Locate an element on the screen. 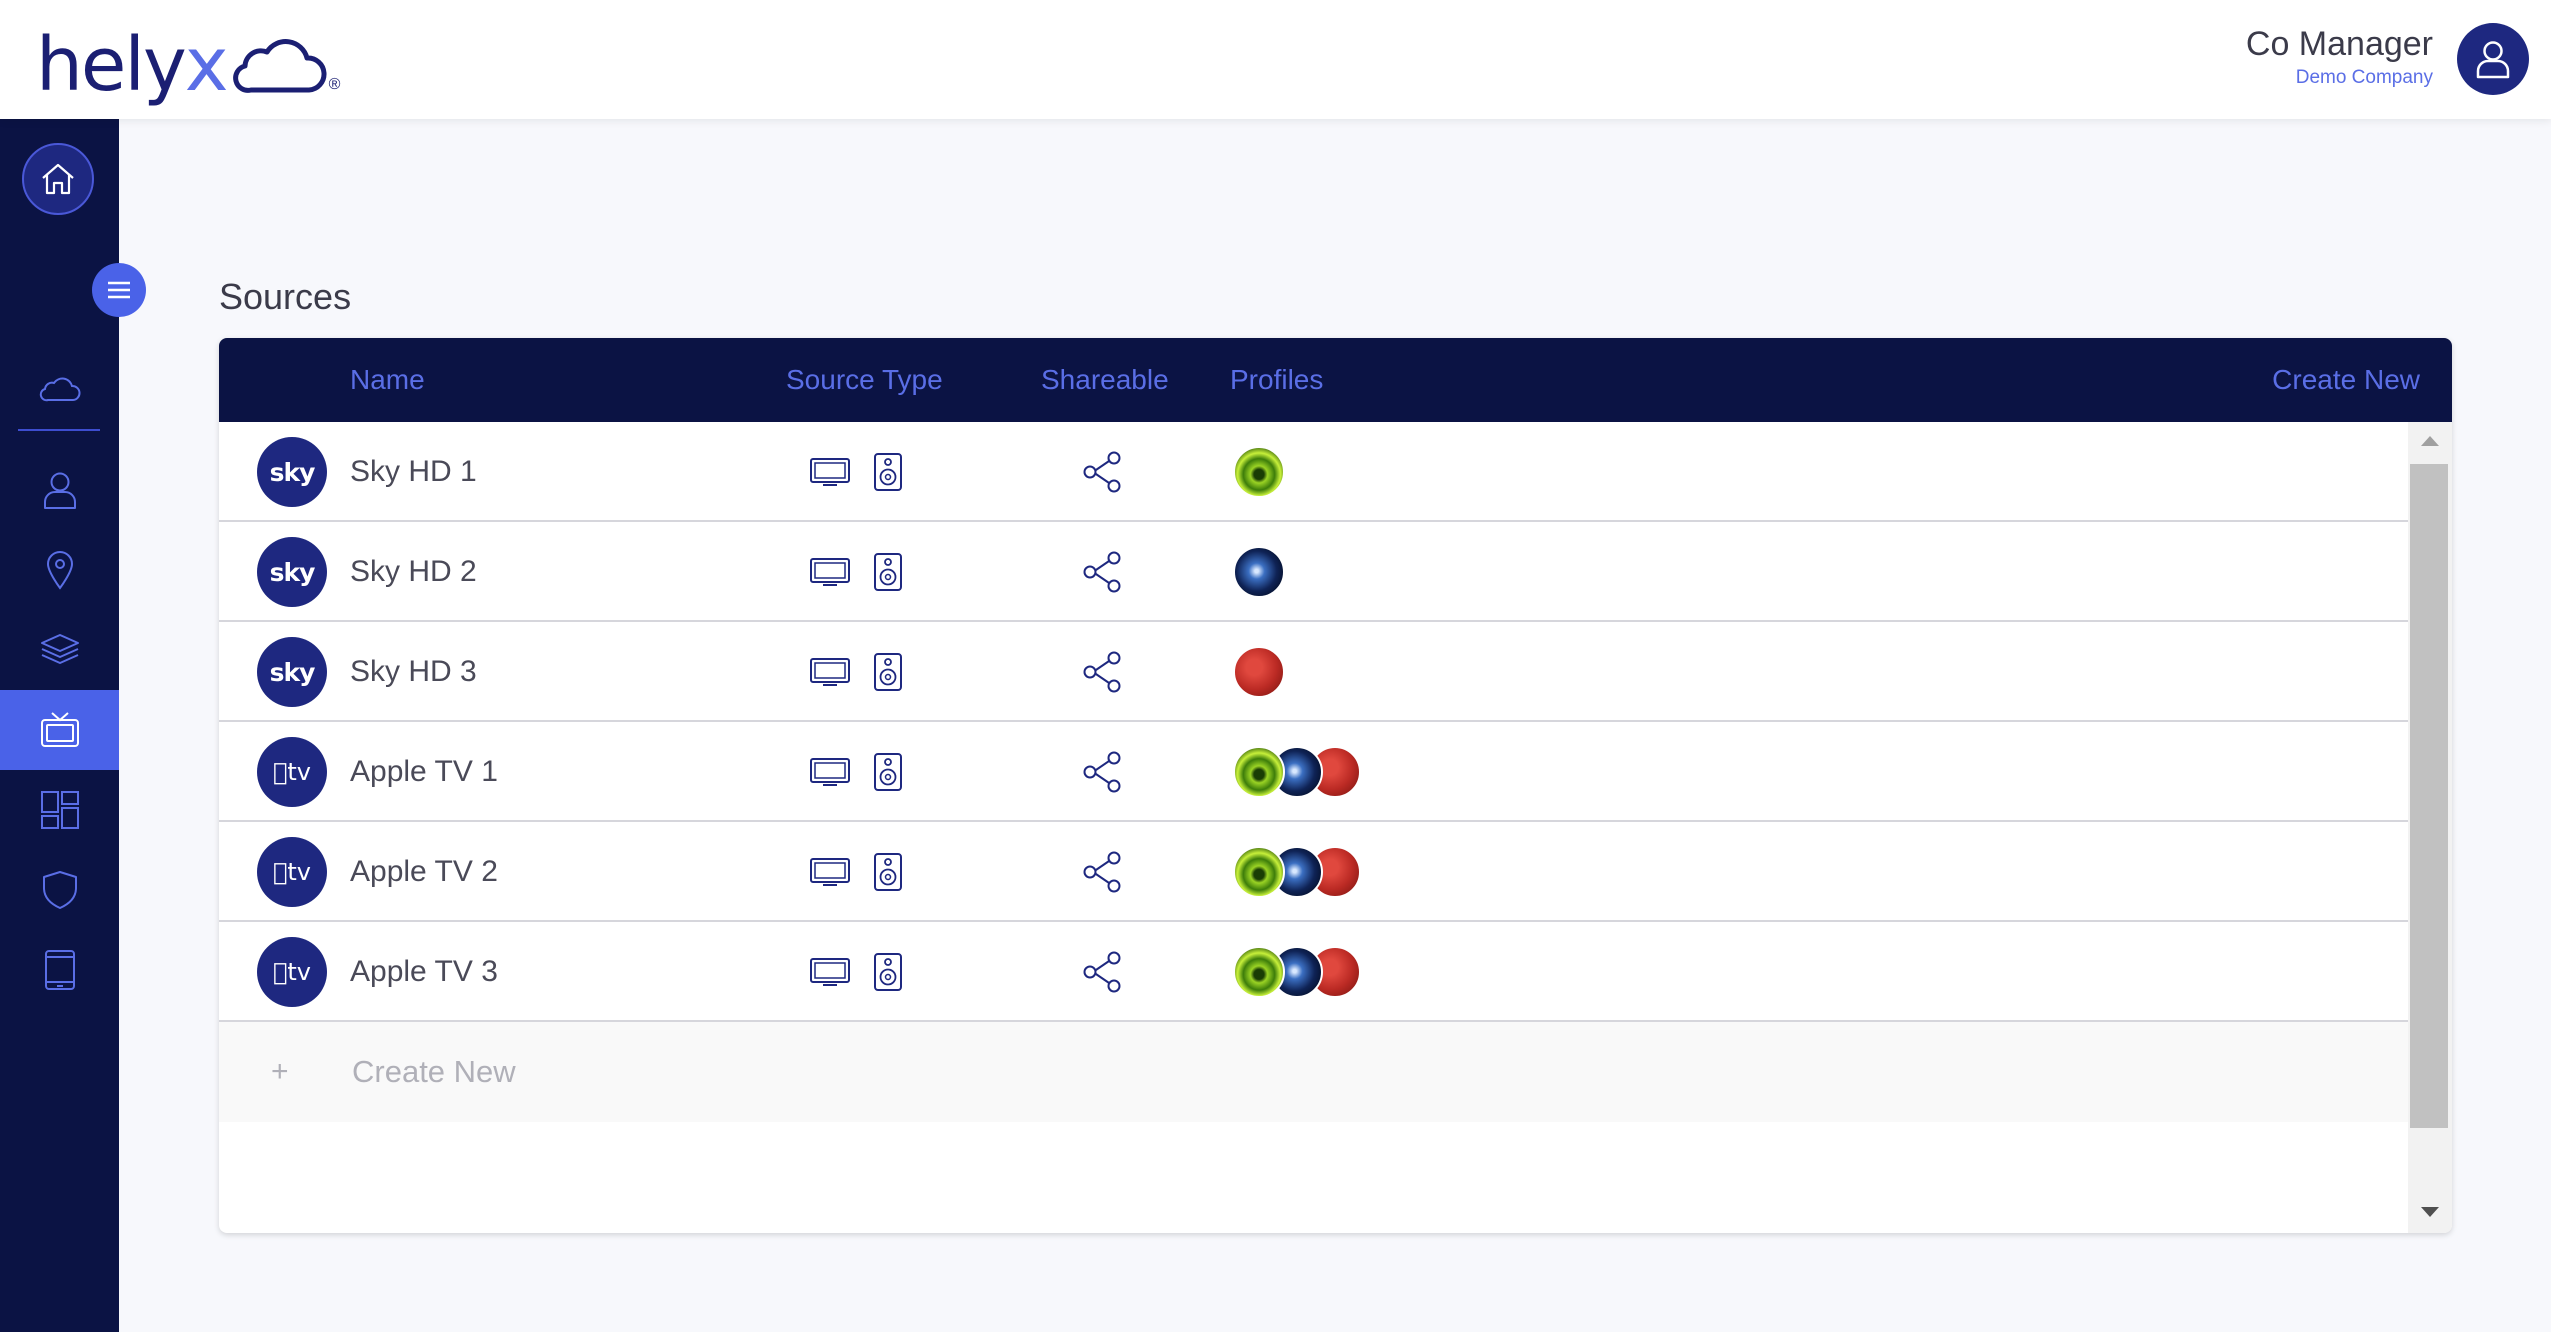  table-row: sky Sky HD 1 is located at coordinates (1313, 472).